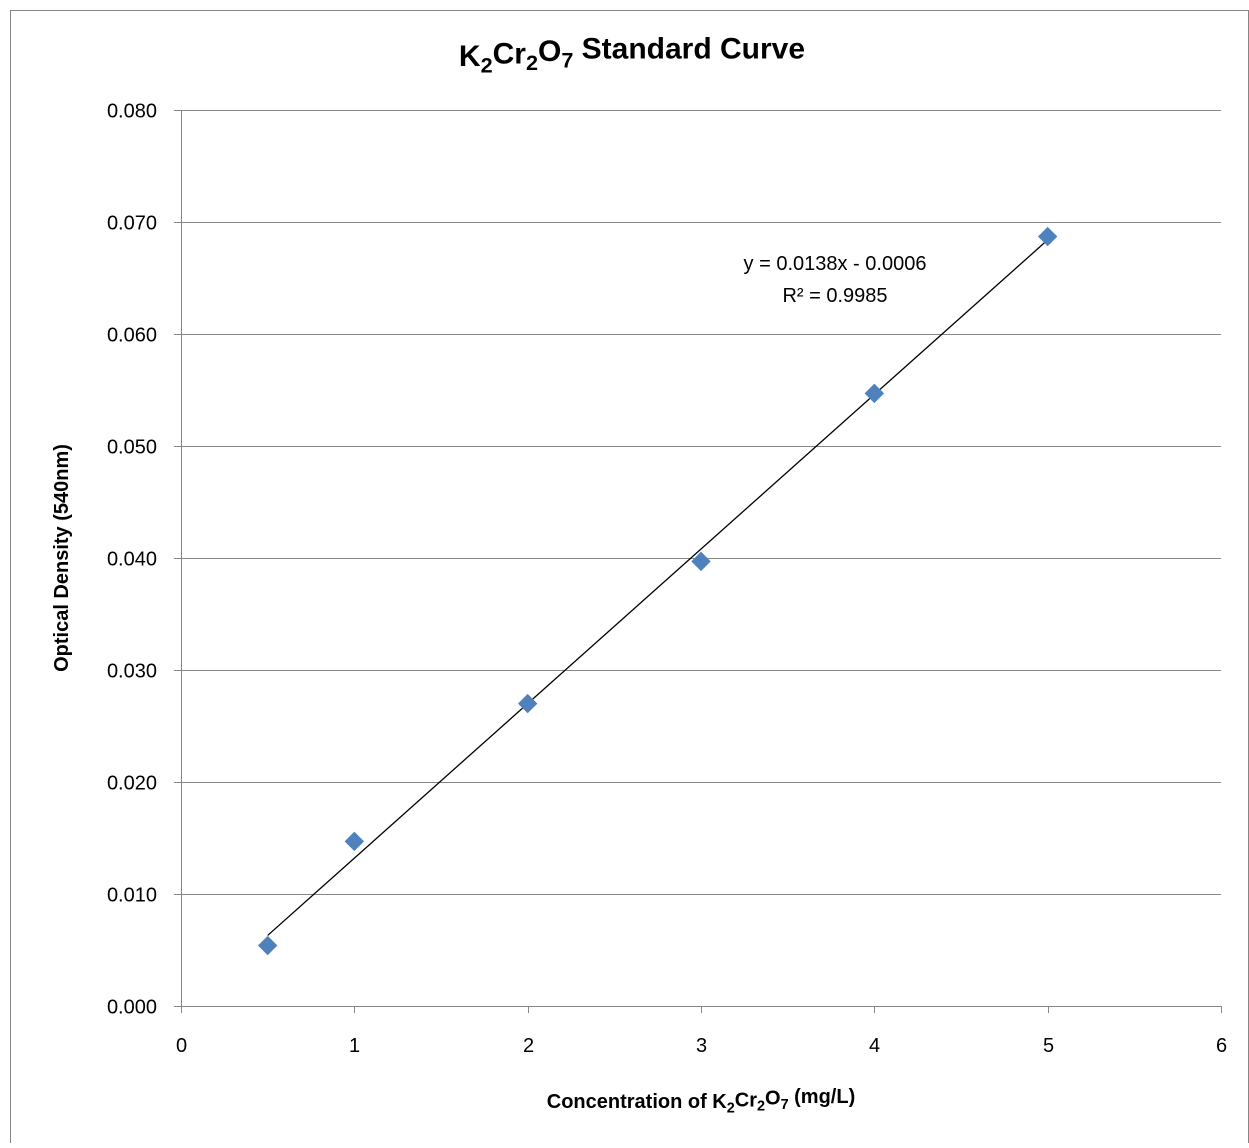 The width and height of the screenshot is (1249, 1148). What do you see at coordinates (637, 1102) in the screenshot?
I see `title-text: Concentration of K` at bounding box center [637, 1102].